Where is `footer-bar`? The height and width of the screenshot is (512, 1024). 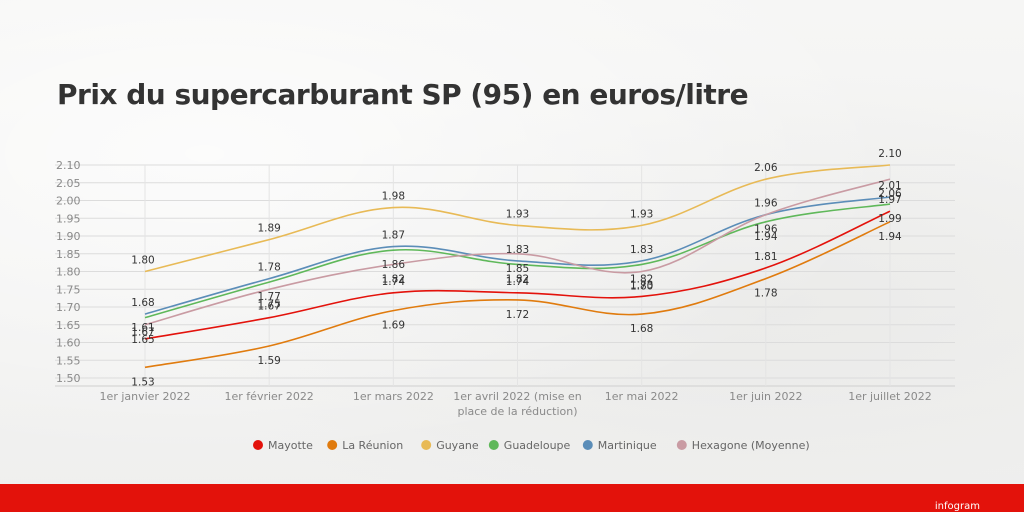
footer-bar is located at coordinates (512, 498).